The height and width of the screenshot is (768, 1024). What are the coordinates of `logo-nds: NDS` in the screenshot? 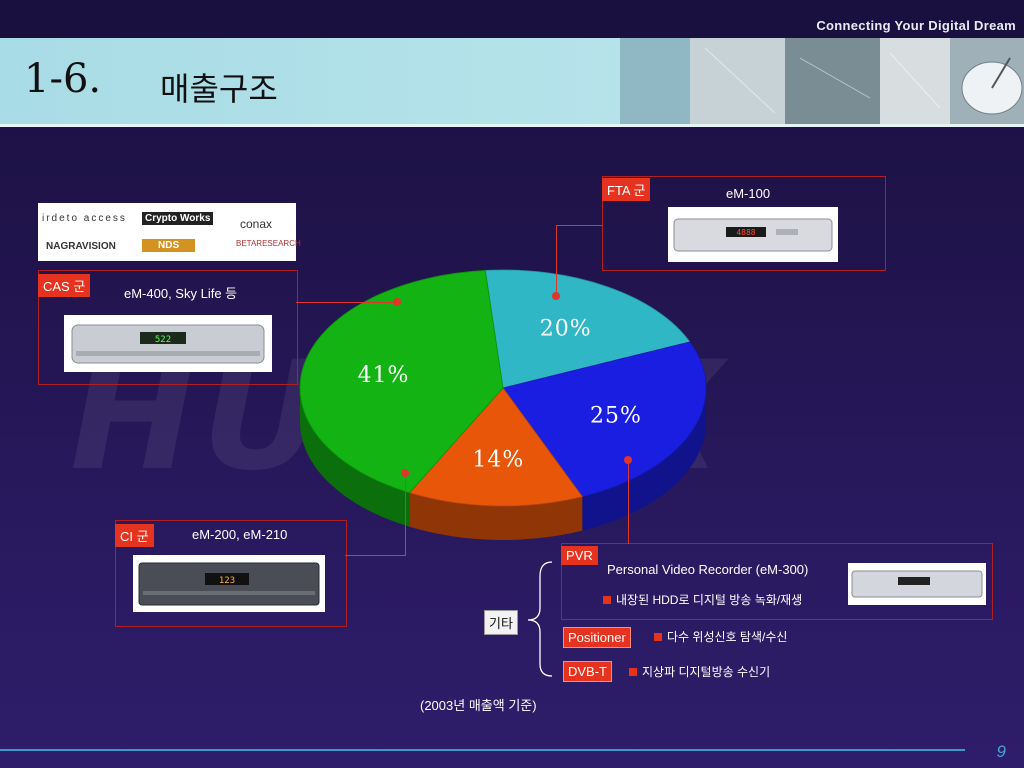 It's located at (169, 245).